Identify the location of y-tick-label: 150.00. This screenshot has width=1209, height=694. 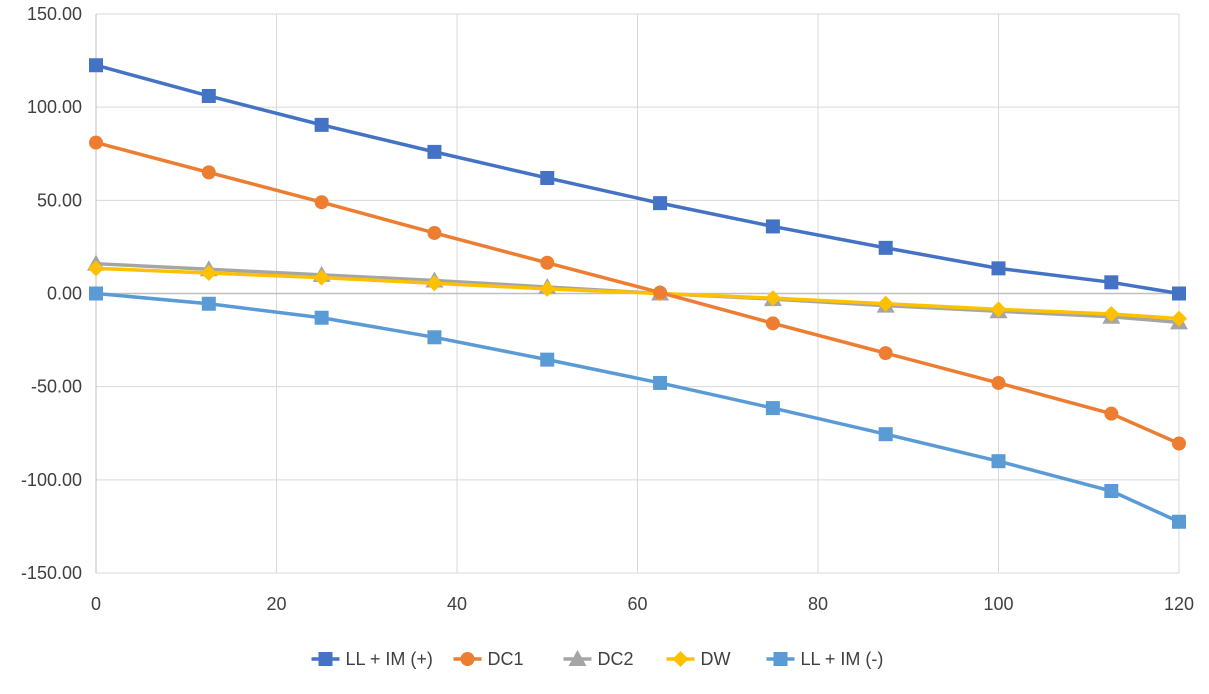
(54, 14).